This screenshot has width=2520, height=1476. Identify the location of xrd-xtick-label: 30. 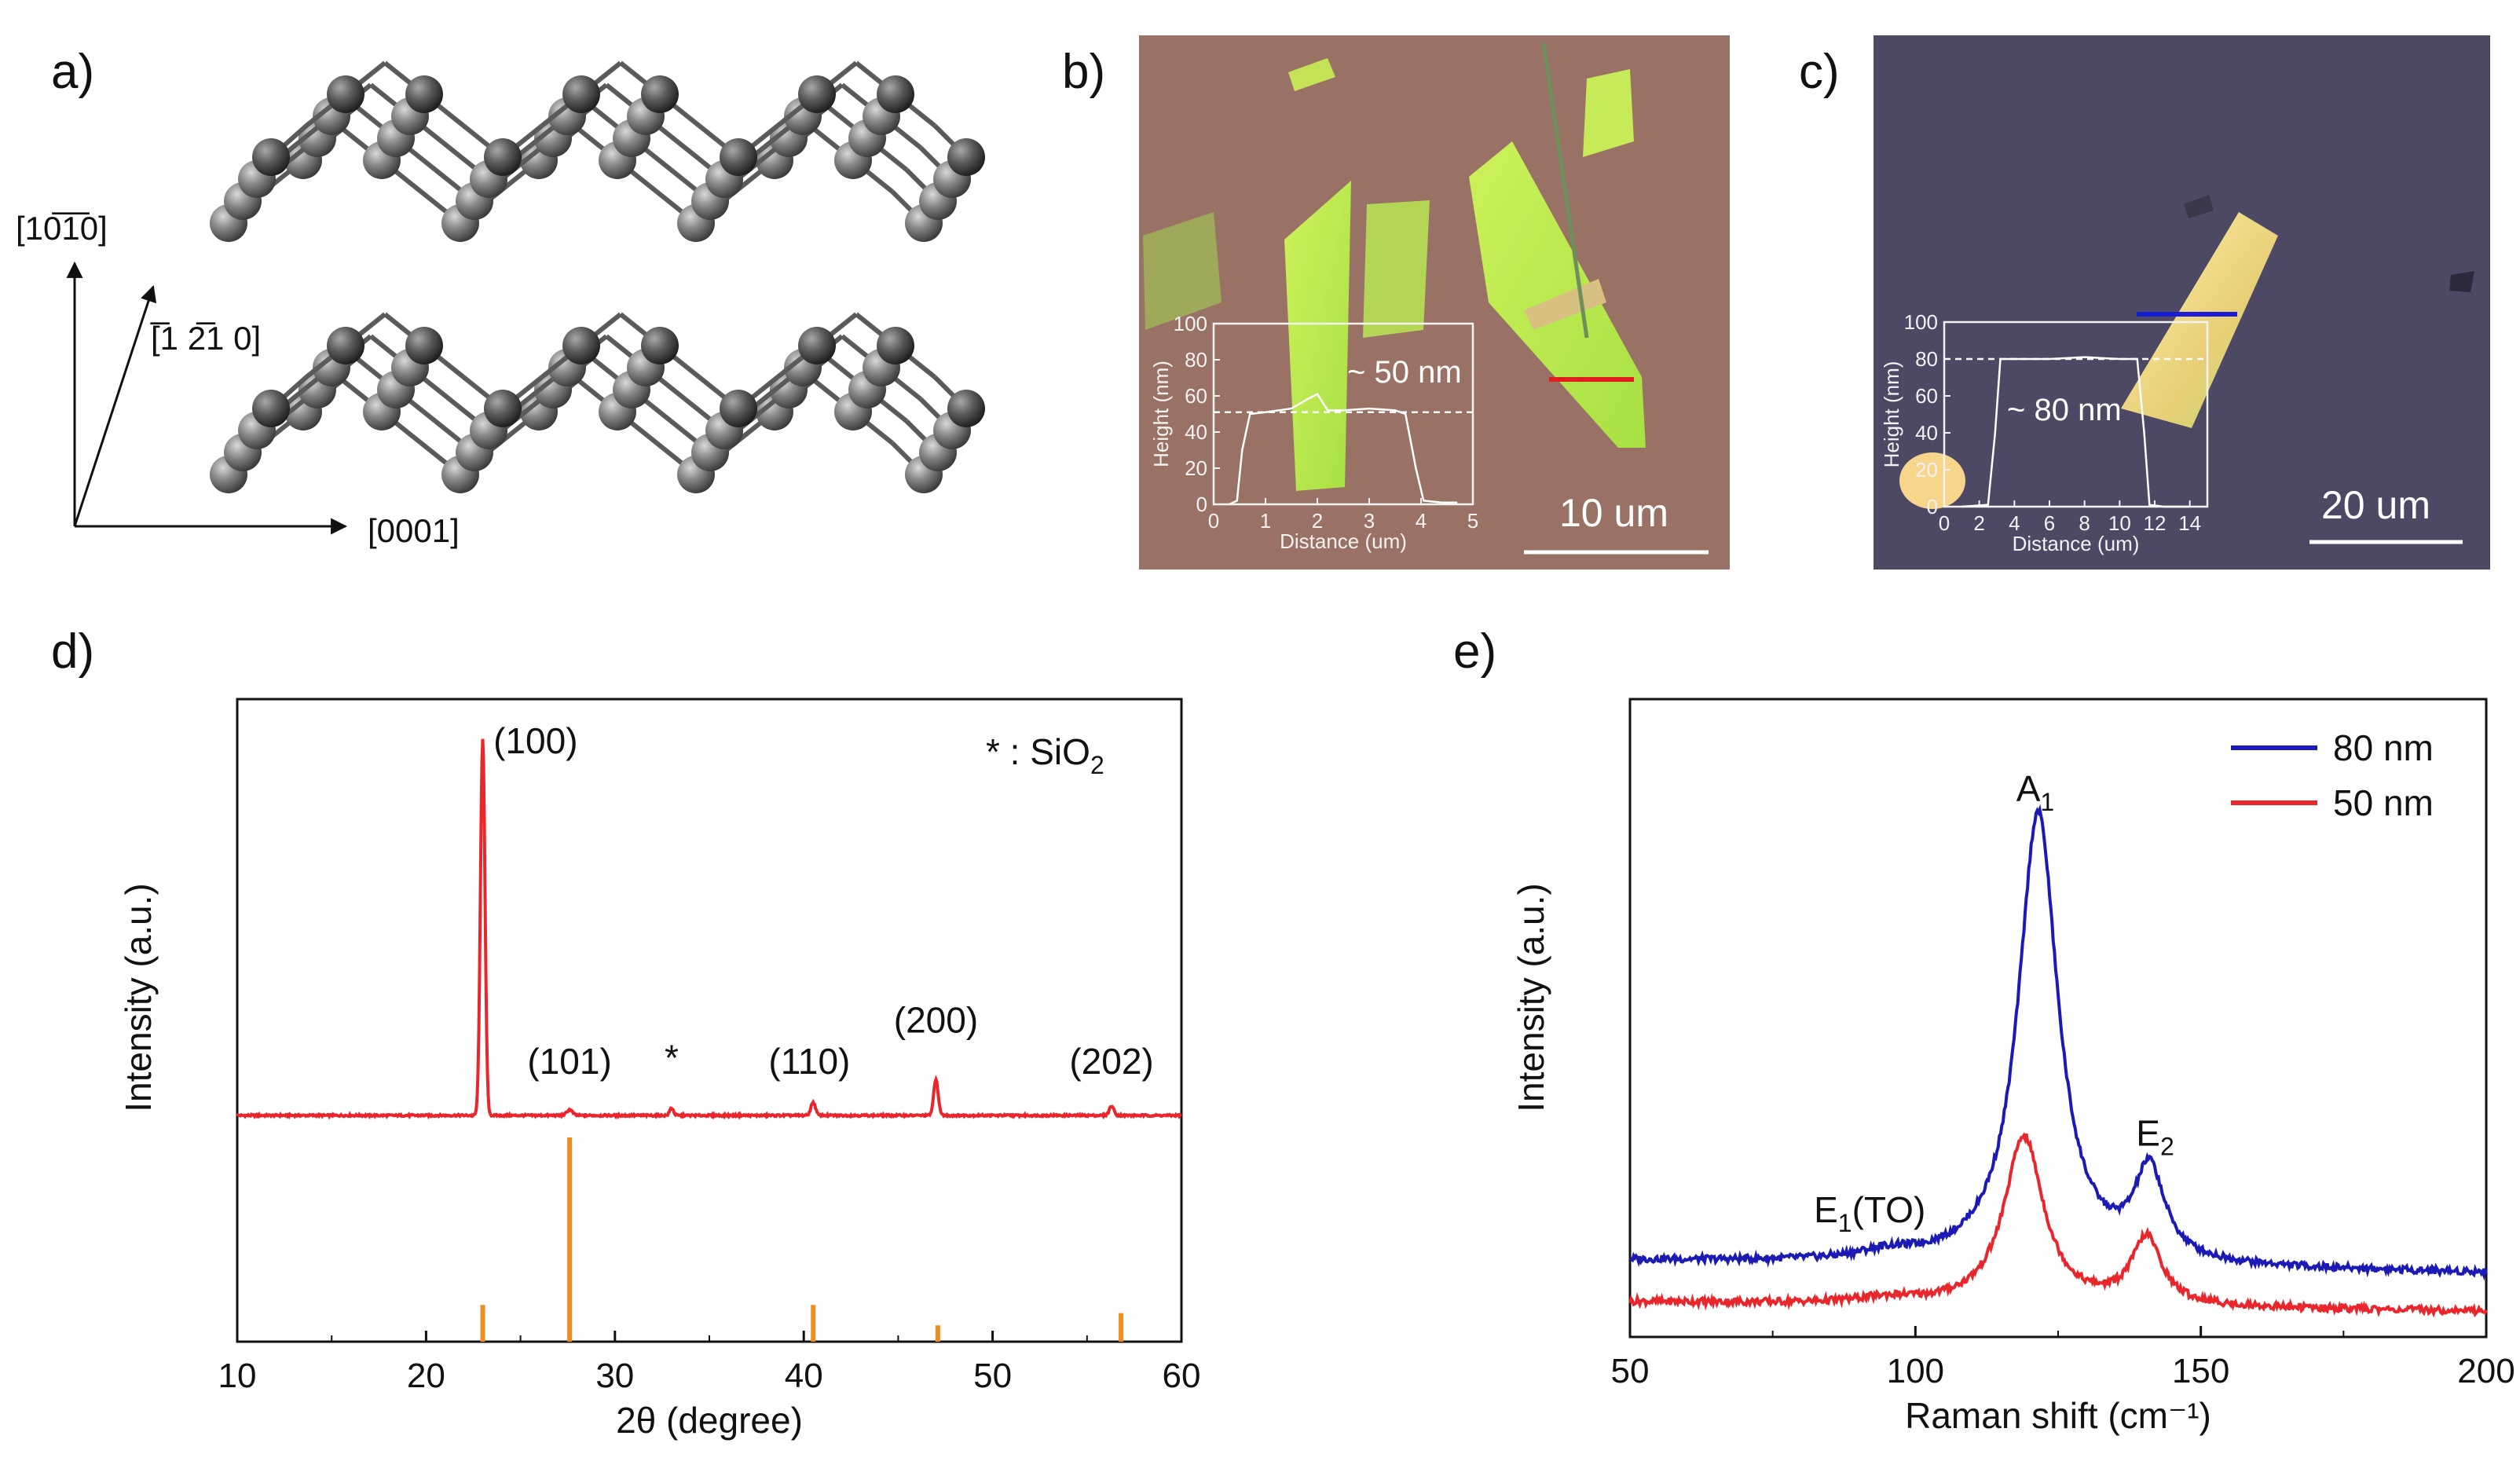
(614, 1376).